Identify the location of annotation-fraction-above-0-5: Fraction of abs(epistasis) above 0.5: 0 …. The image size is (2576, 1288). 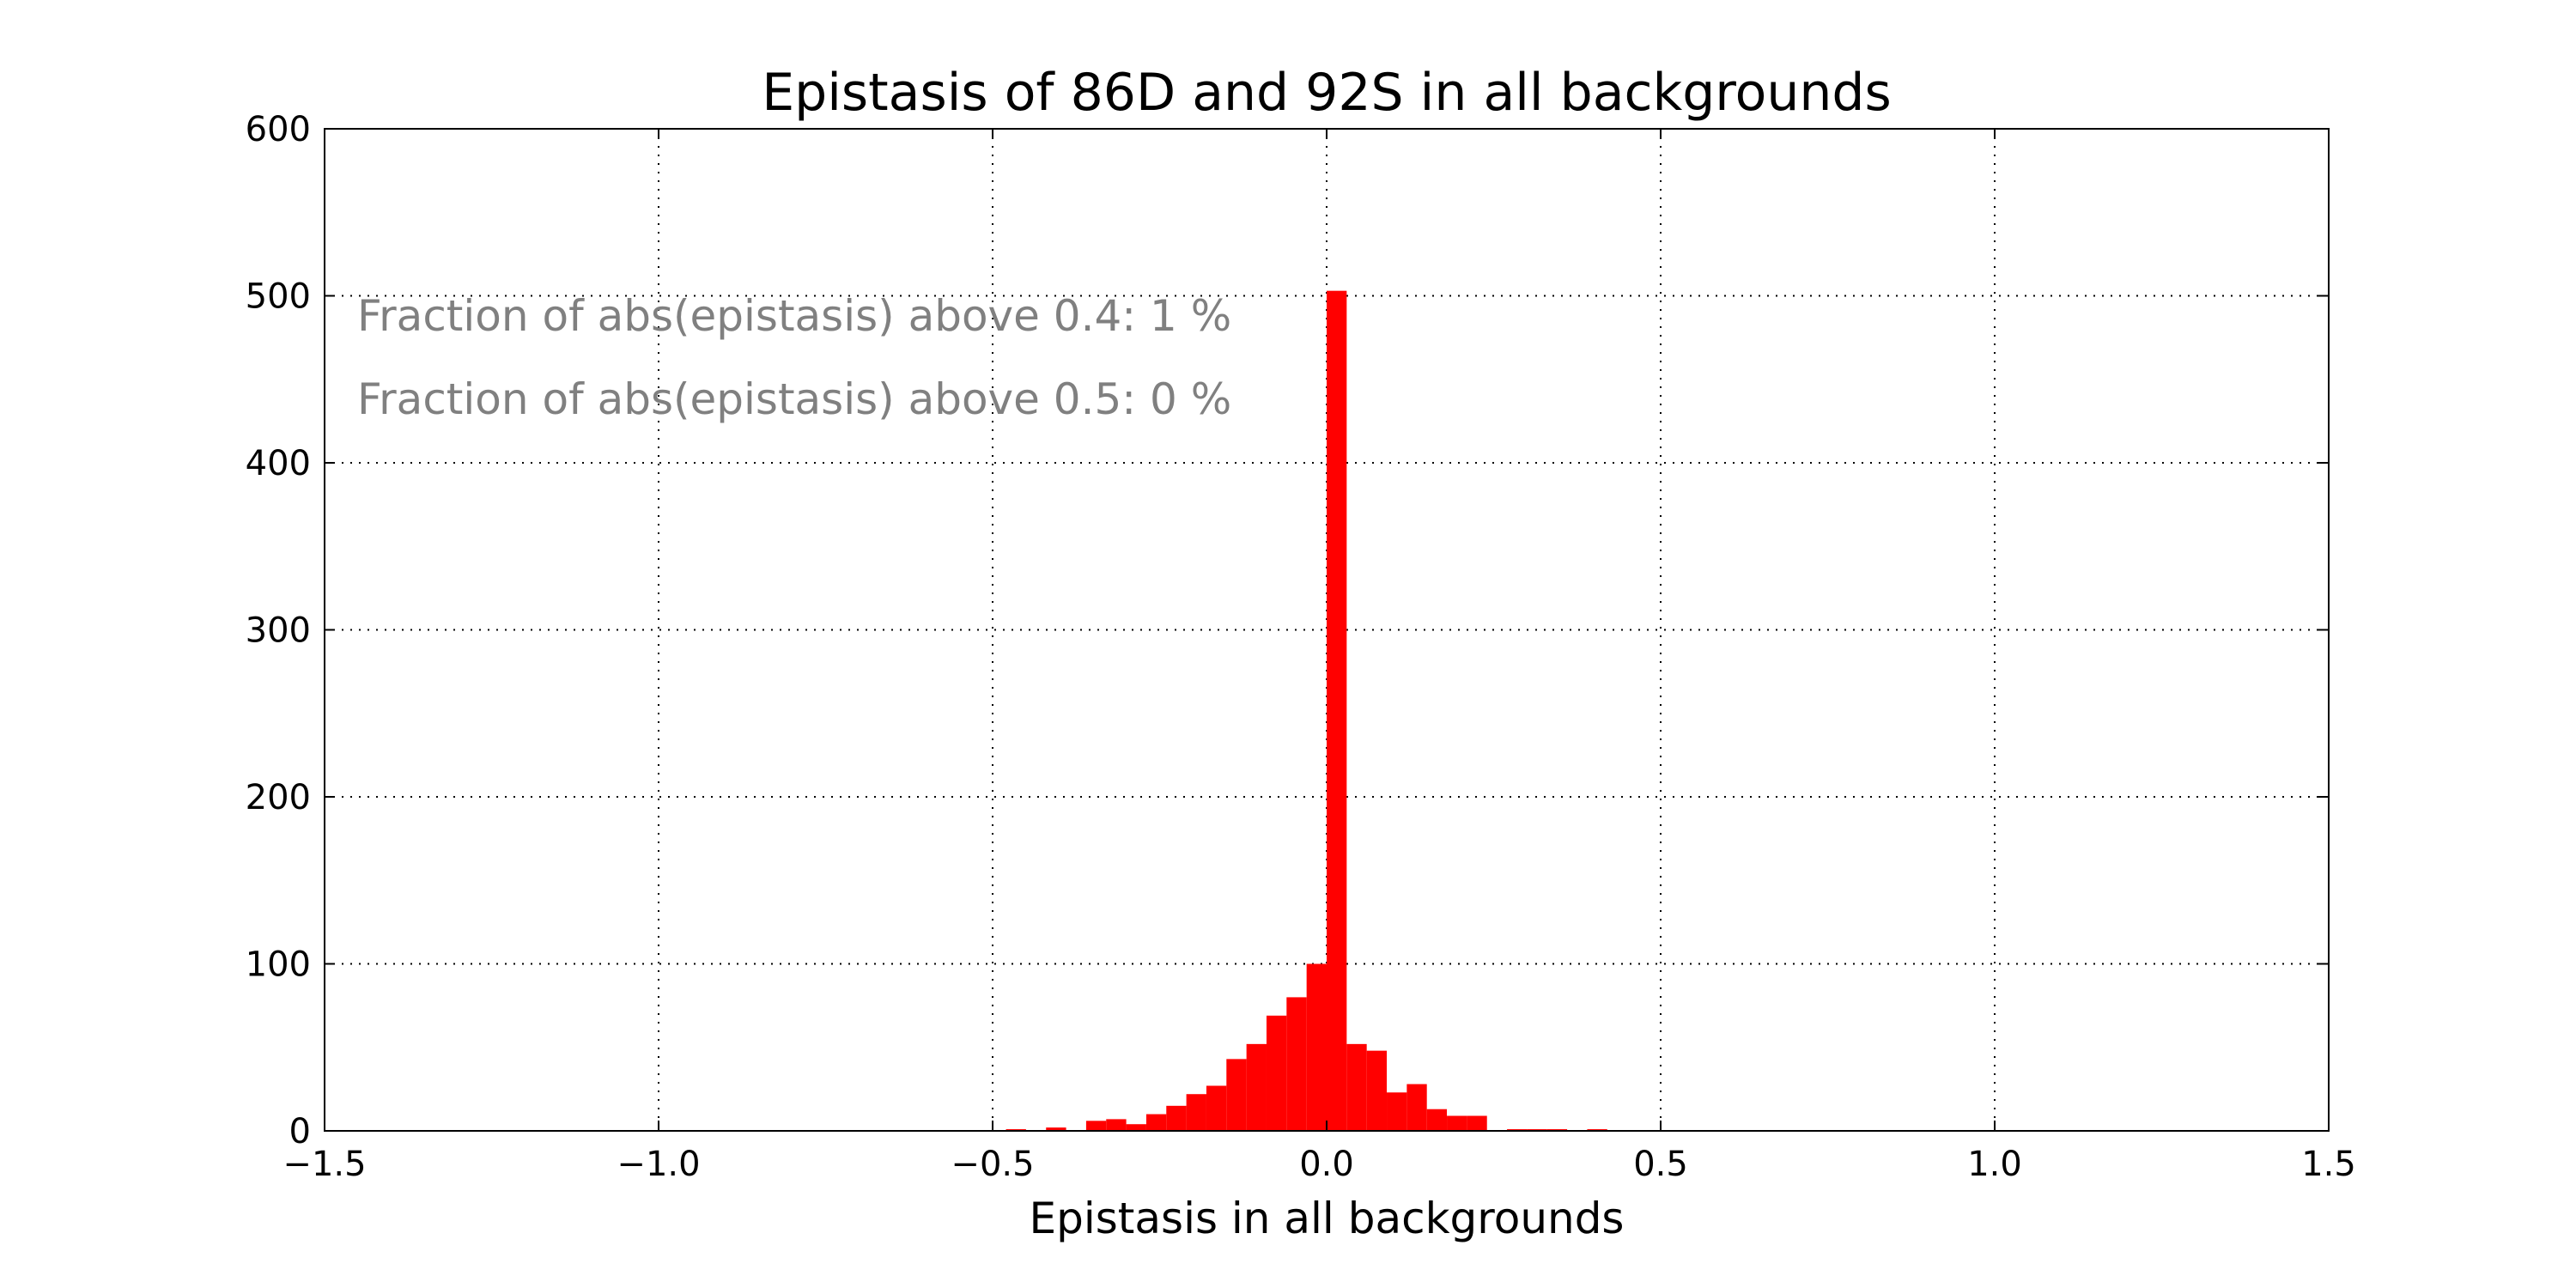
(794, 399).